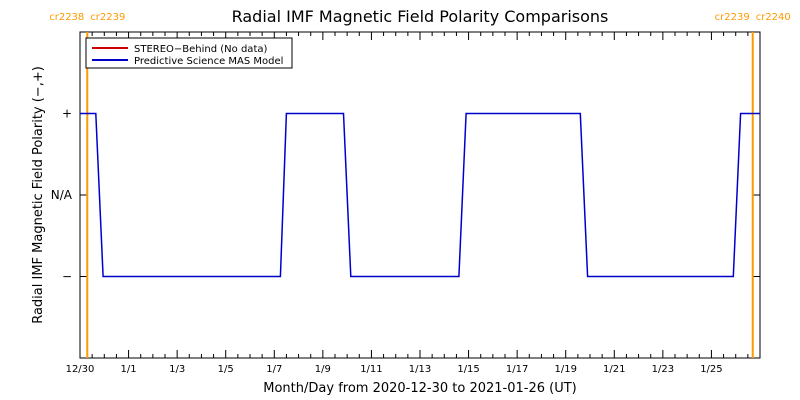  Describe the element at coordinates (711, 369) in the screenshot. I see `x-tick-label: 1/25` at that location.